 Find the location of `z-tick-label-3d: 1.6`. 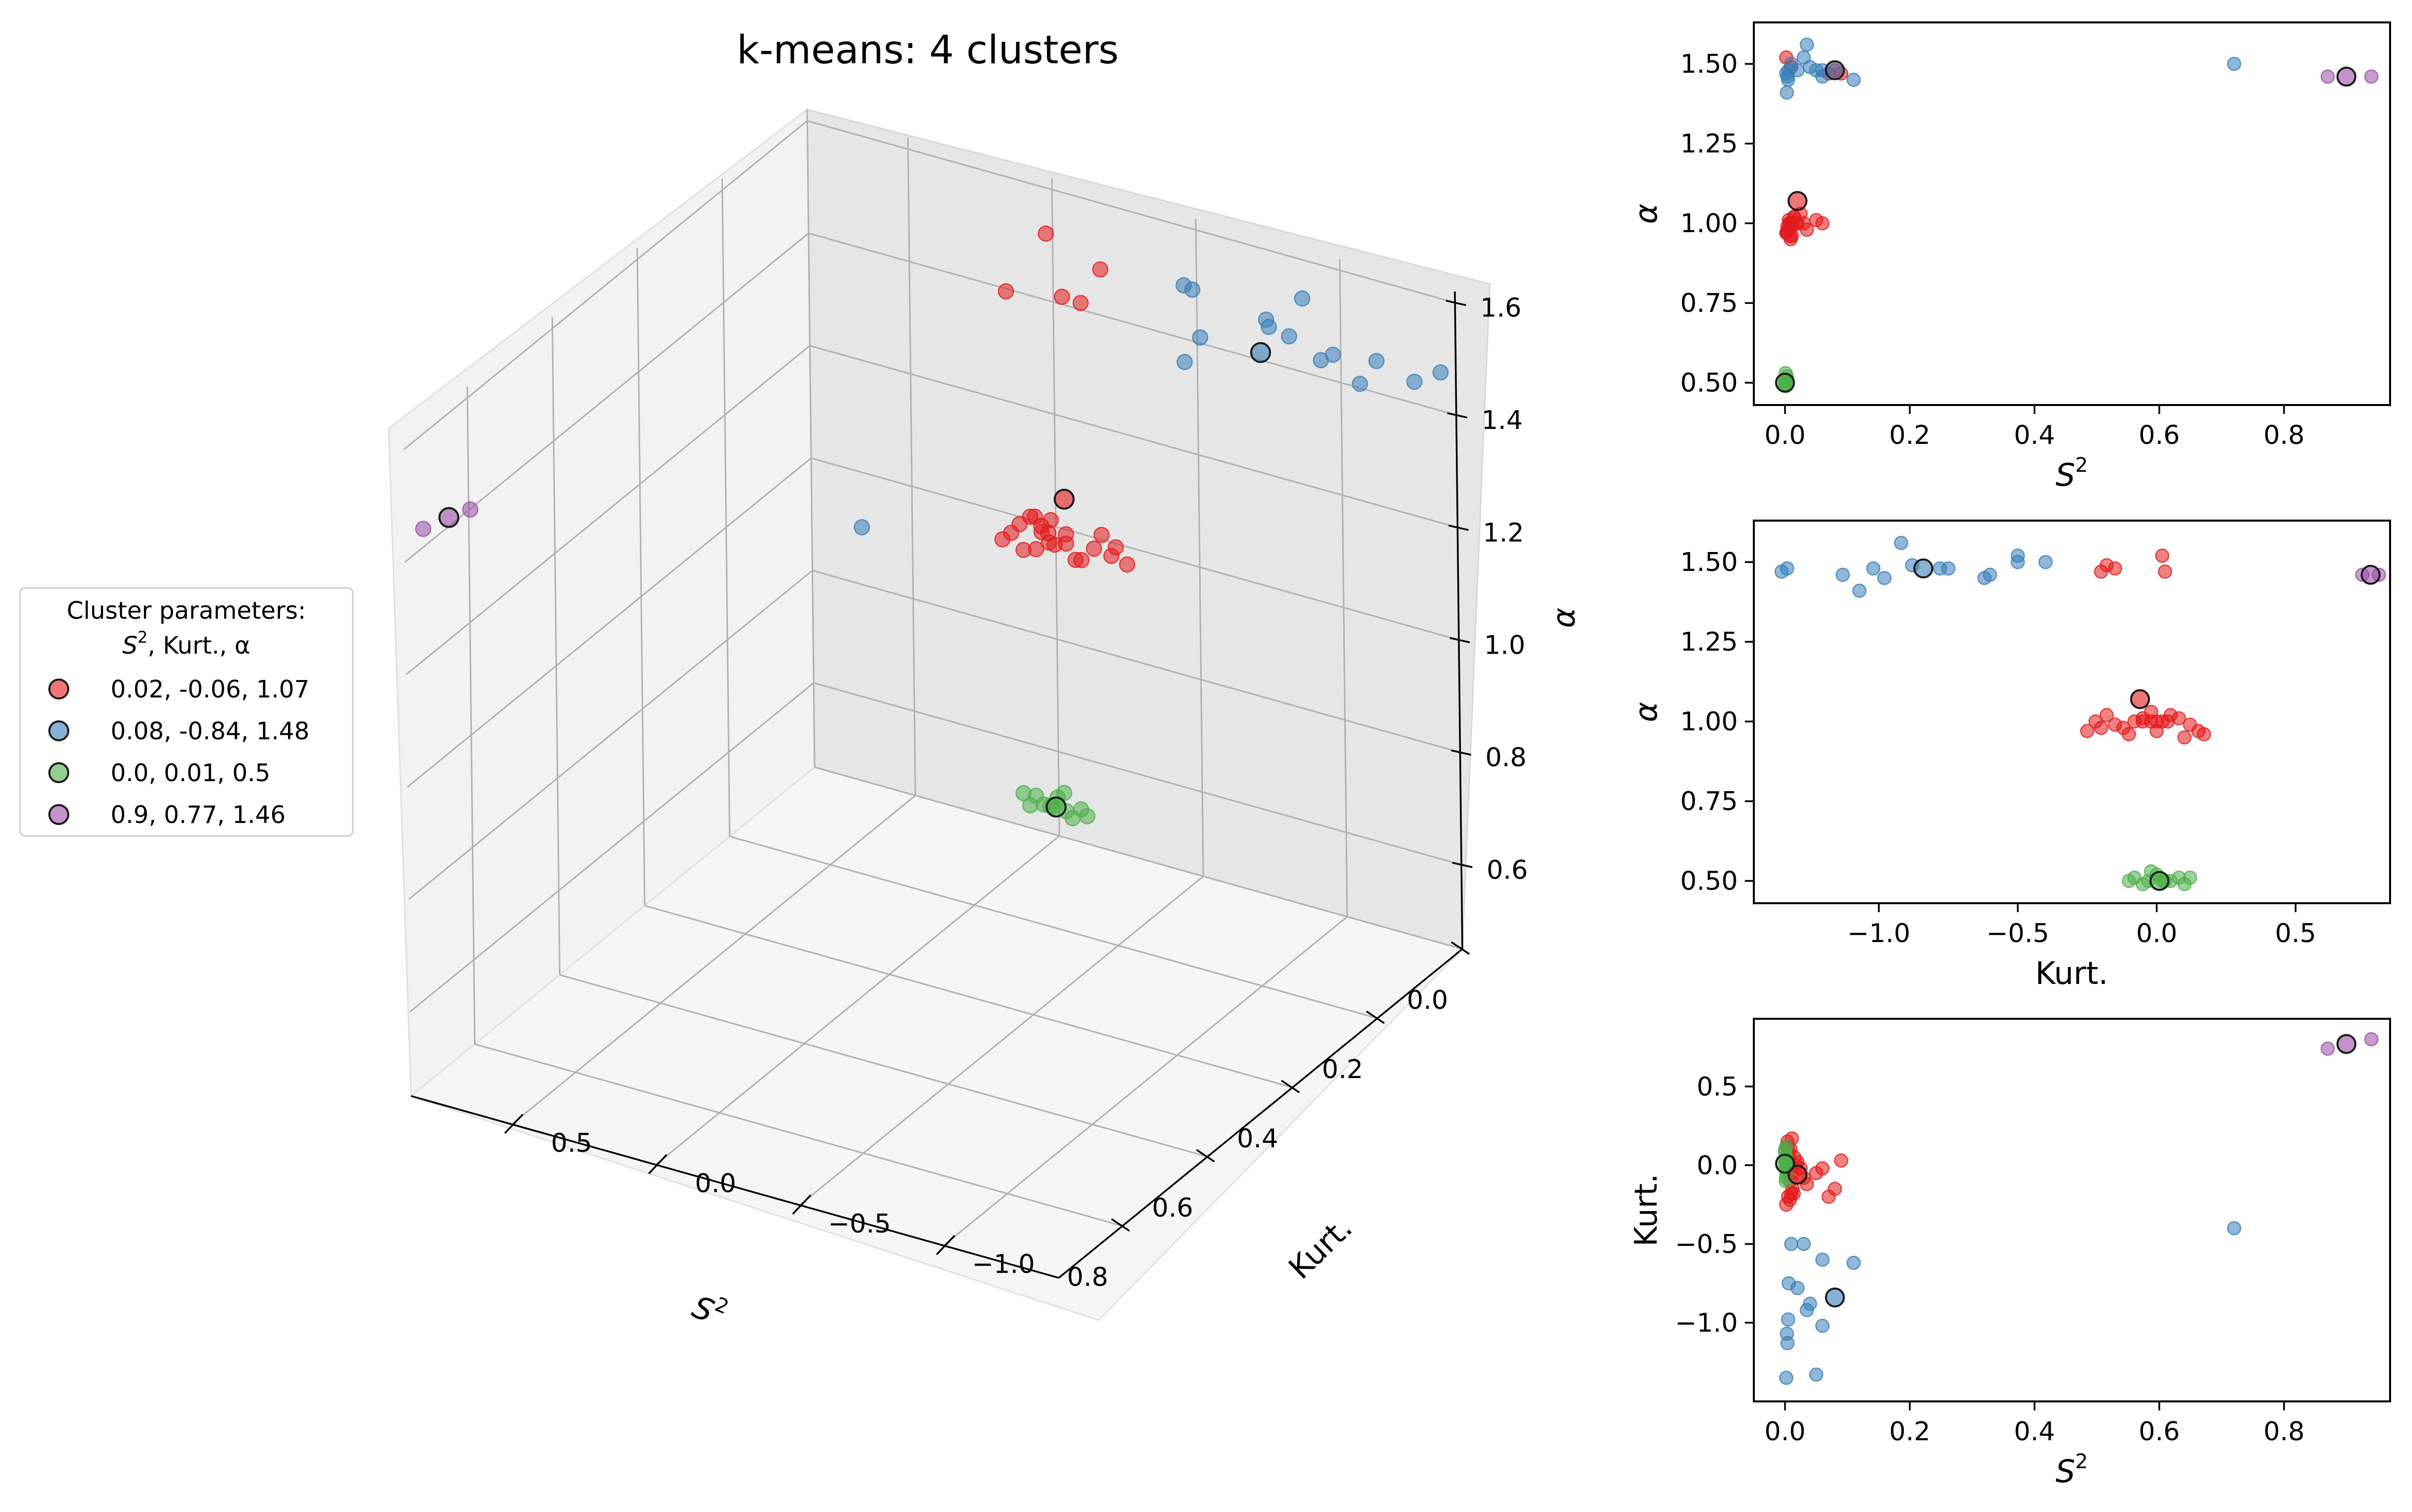

z-tick-label-3d: 1.6 is located at coordinates (1501, 308).